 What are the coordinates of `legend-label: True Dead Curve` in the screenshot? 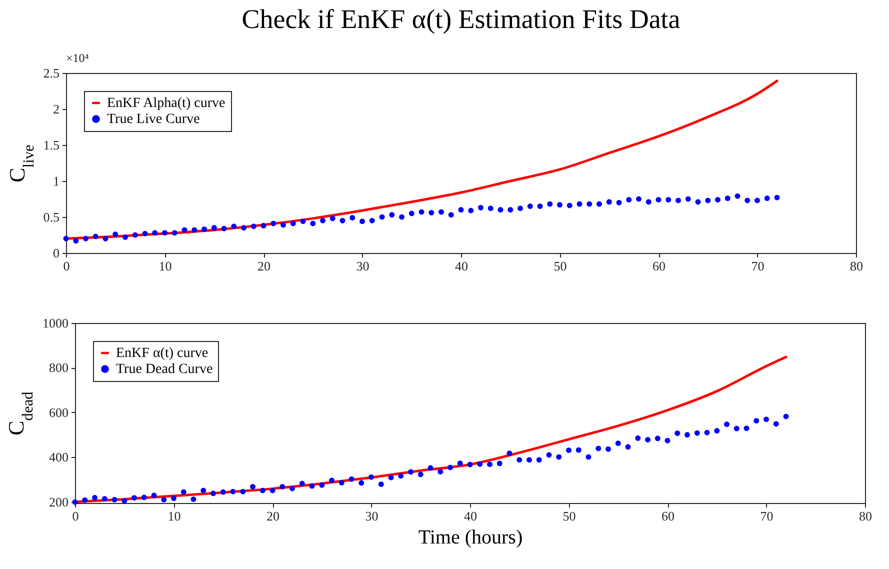 It's located at (164, 369).